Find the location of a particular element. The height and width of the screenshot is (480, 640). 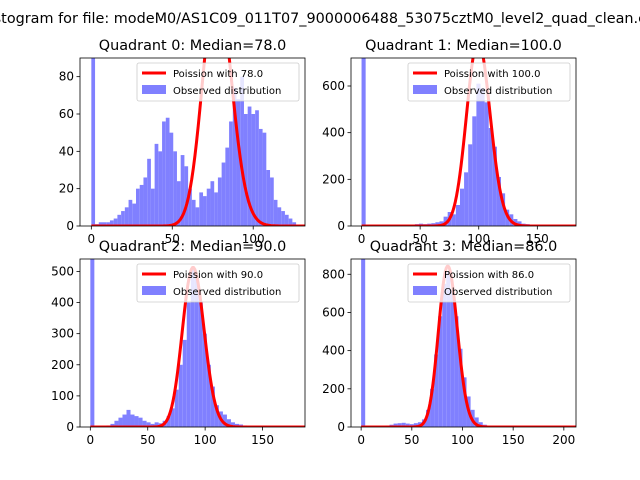

y-tick-label: 80 is located at coordinates (66, 77).